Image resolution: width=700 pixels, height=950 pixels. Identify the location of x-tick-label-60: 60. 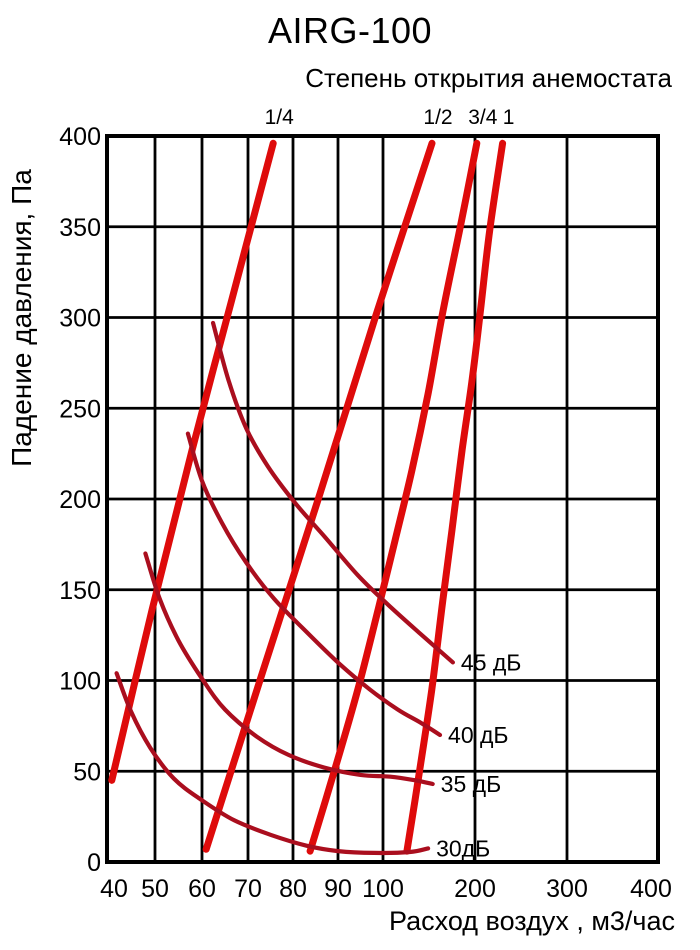
(202, 889).